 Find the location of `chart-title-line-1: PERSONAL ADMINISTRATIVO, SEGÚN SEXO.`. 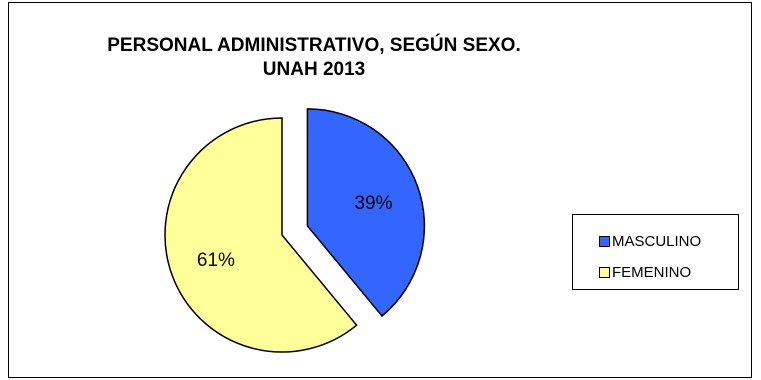

chart-title-line-1: PERSONAL ADMINISTRATIVO, SEGÚN SEXO. is located at coordinates (314, 45).